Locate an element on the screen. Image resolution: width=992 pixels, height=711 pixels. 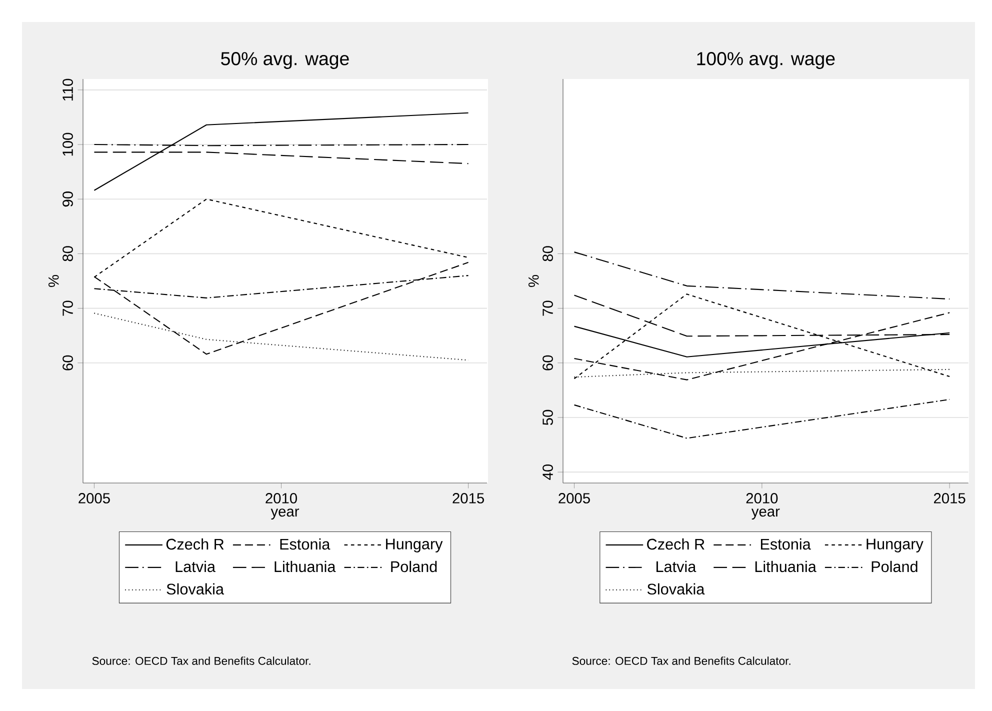
chart-title: 50% avg. wage is located at coordinates (285, 60).